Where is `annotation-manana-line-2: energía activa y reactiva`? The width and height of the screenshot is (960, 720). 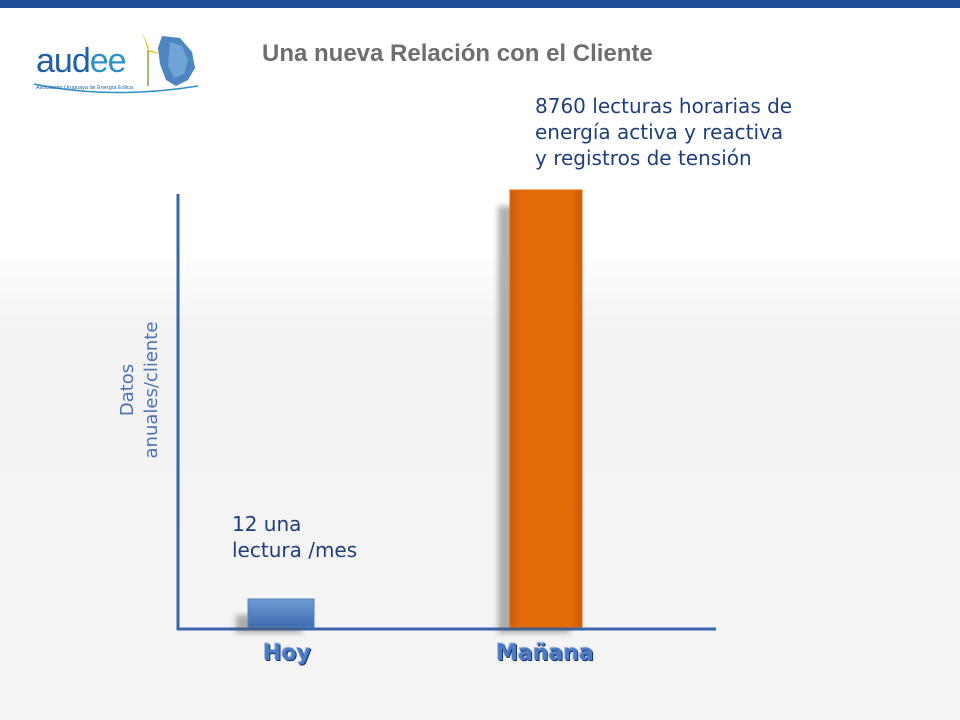
annotation-manana-line-2: energía activa y reactiva is located at coordinates (659, 132).